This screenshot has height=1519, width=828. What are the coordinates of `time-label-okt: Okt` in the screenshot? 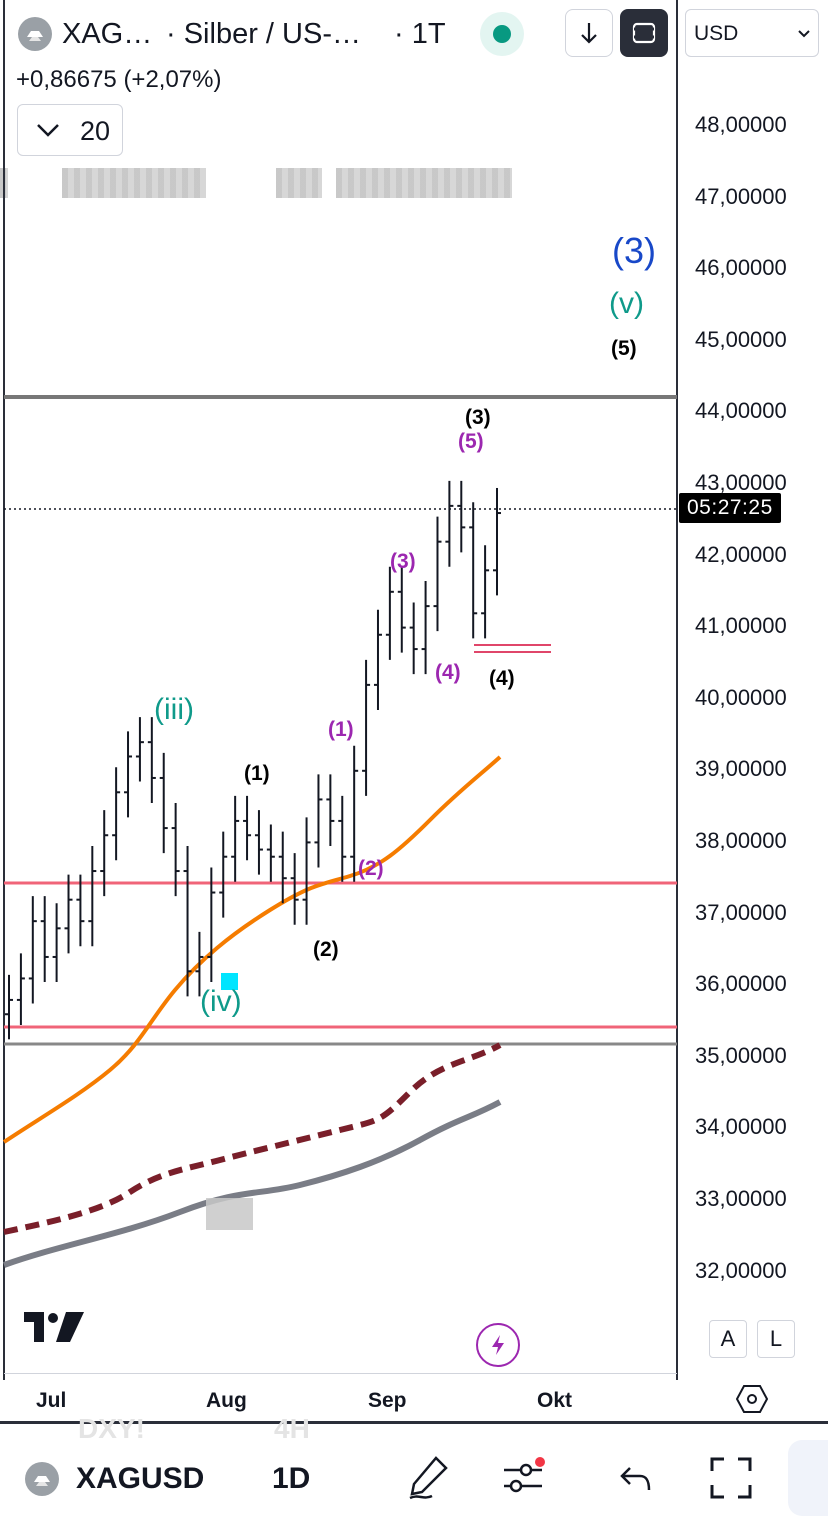 It's located at (555, 1400).